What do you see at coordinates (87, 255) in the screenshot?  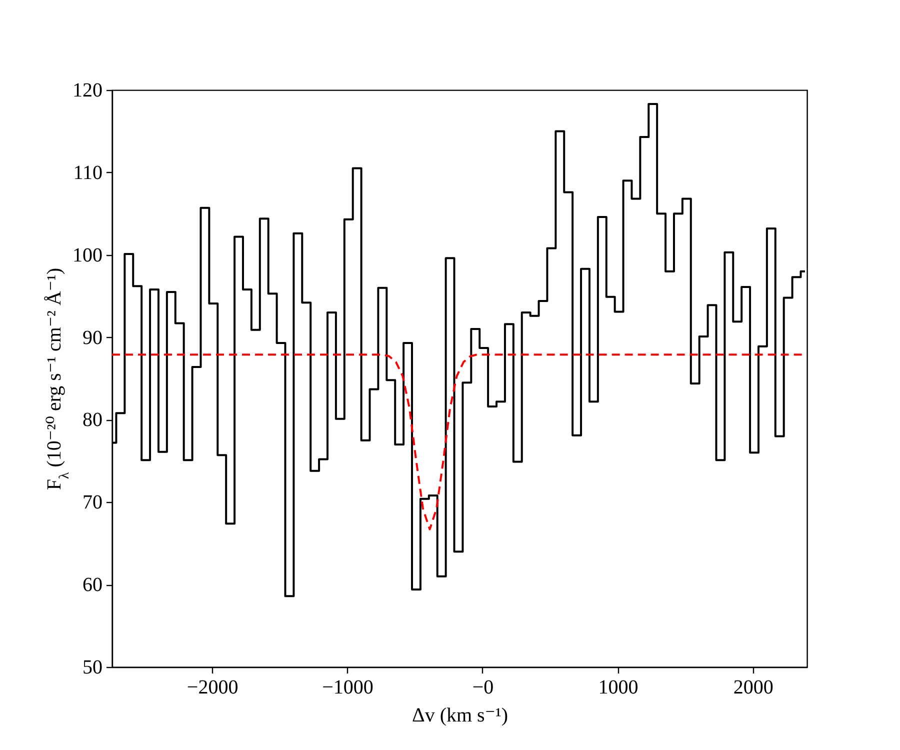 I see `y-tick-label: 100` at bounding box center [87, 255].